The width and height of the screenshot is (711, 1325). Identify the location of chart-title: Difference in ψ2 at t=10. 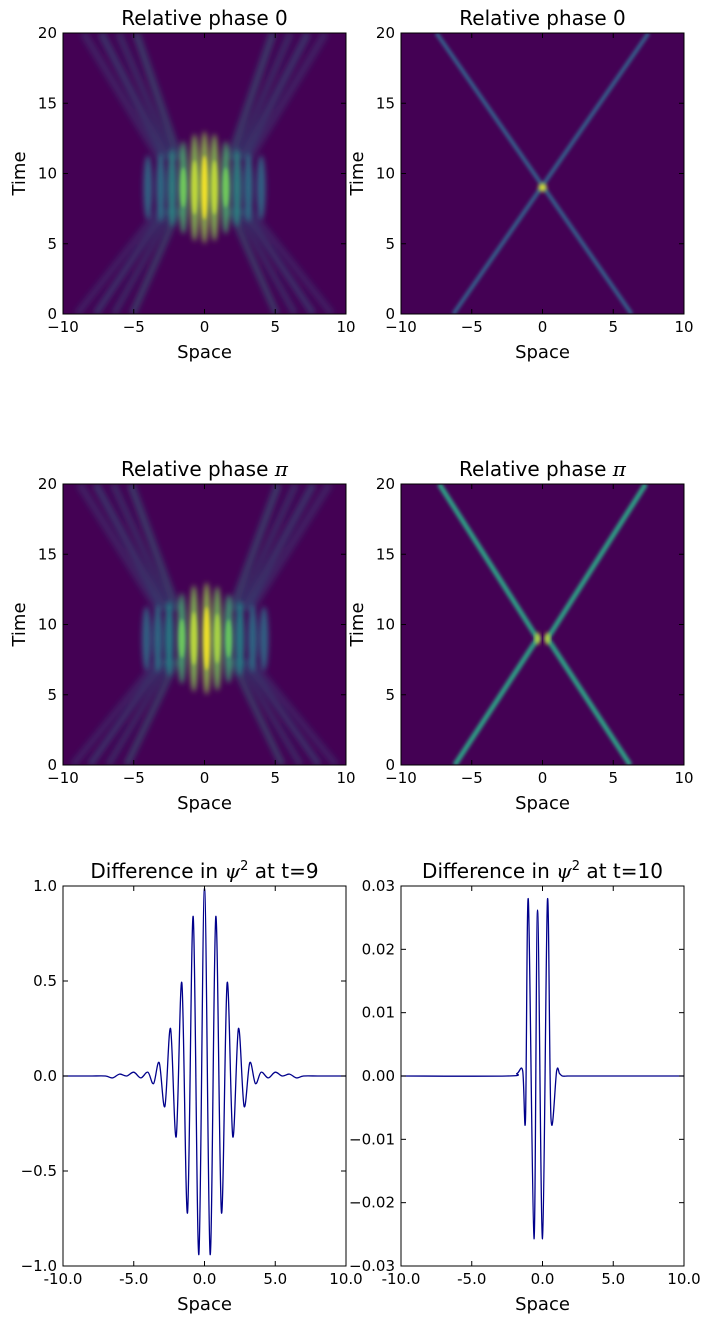
(542, 871).